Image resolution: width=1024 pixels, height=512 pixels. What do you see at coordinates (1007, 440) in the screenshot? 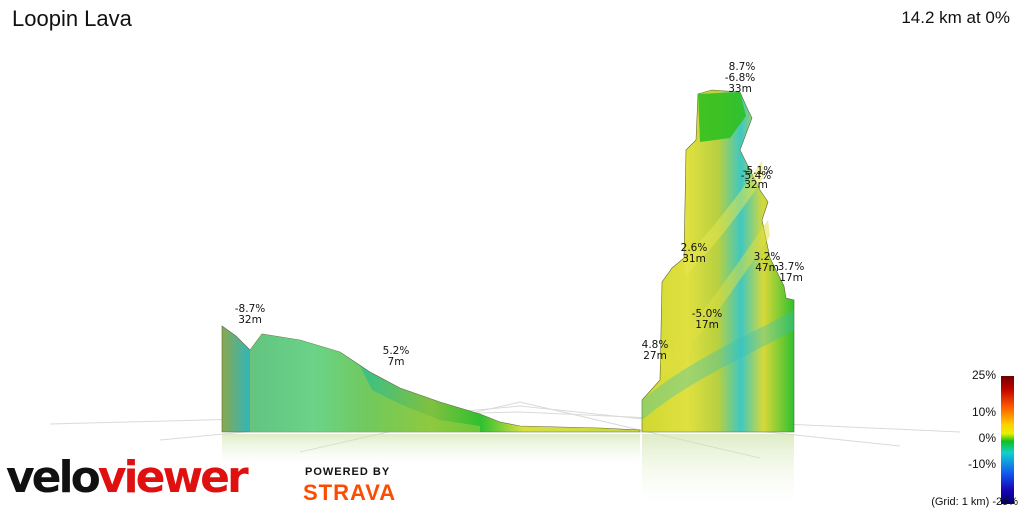
I see `gradient-color-bar` at bounding box center [1007, 440].